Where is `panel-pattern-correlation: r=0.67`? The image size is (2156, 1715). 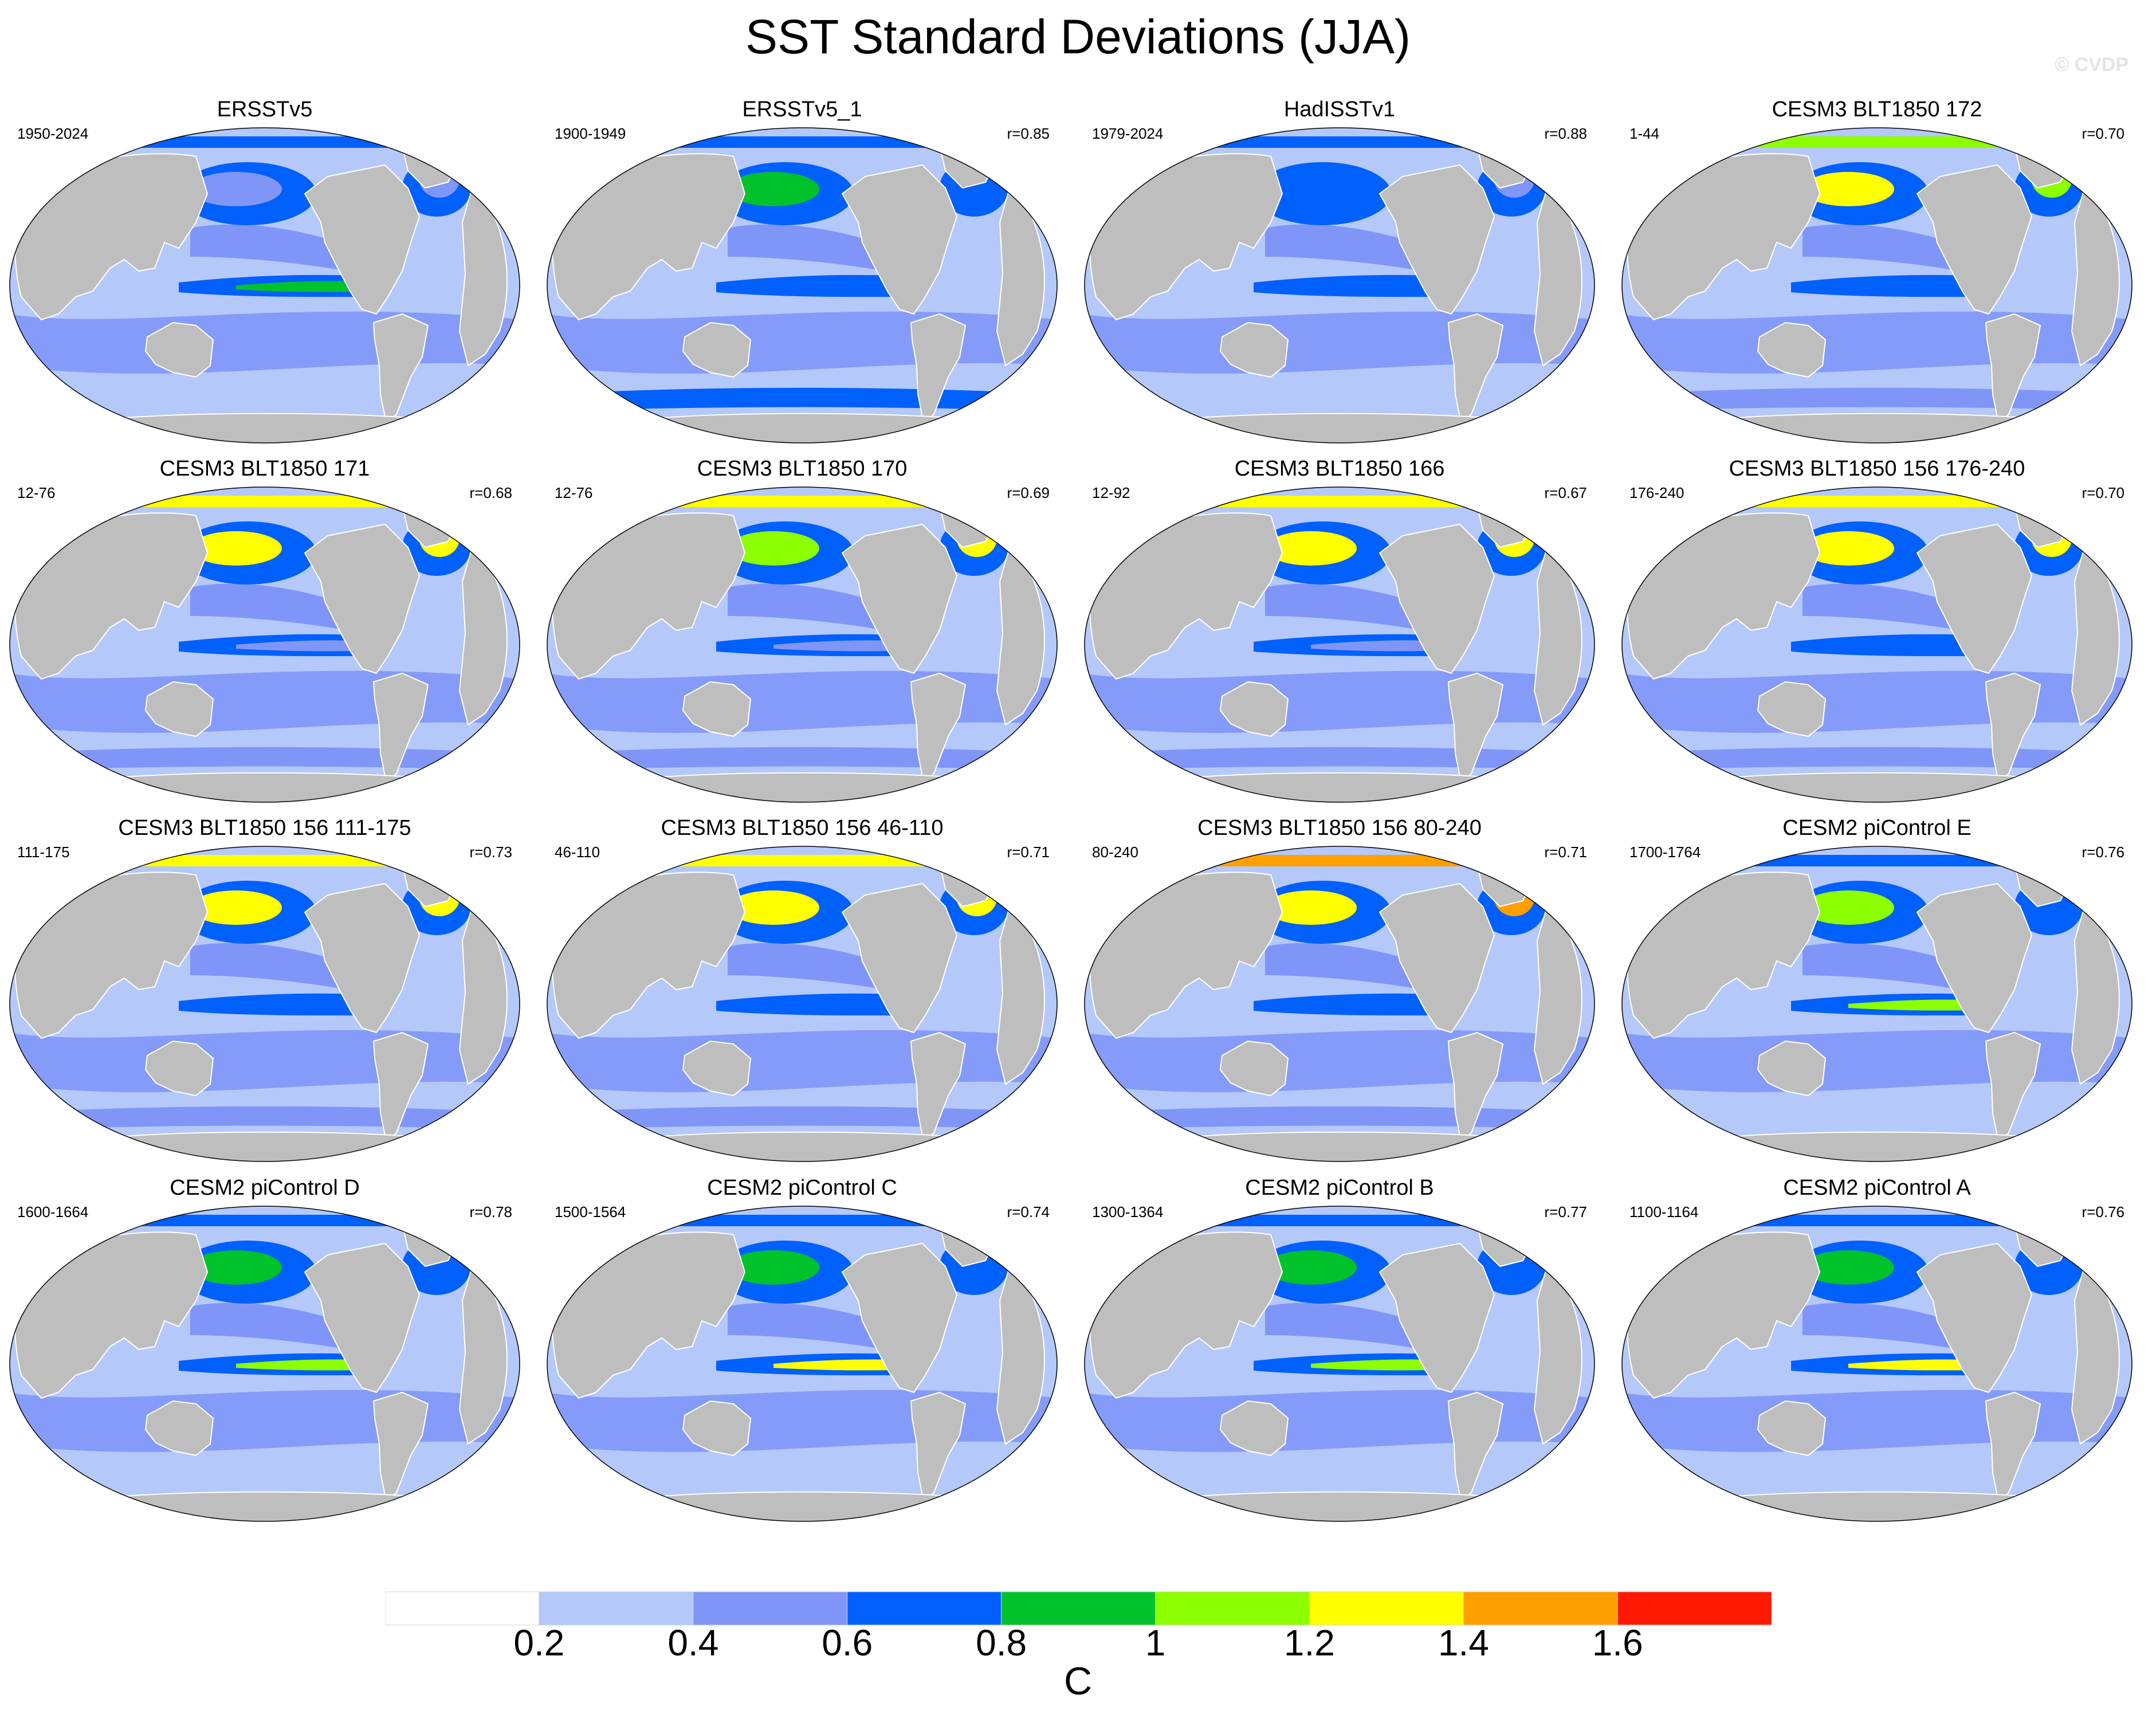
panel-pattern-correlation: r=0.67 is located at coordinates (1565, 492).